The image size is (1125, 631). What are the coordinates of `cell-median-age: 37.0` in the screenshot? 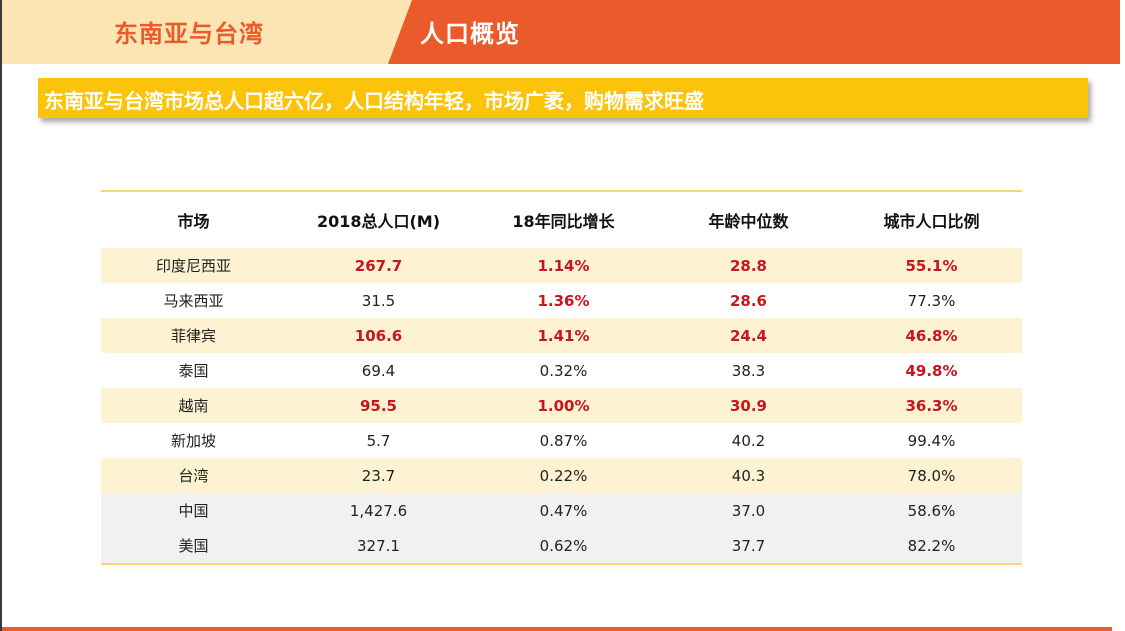 It's located at (748, 510).